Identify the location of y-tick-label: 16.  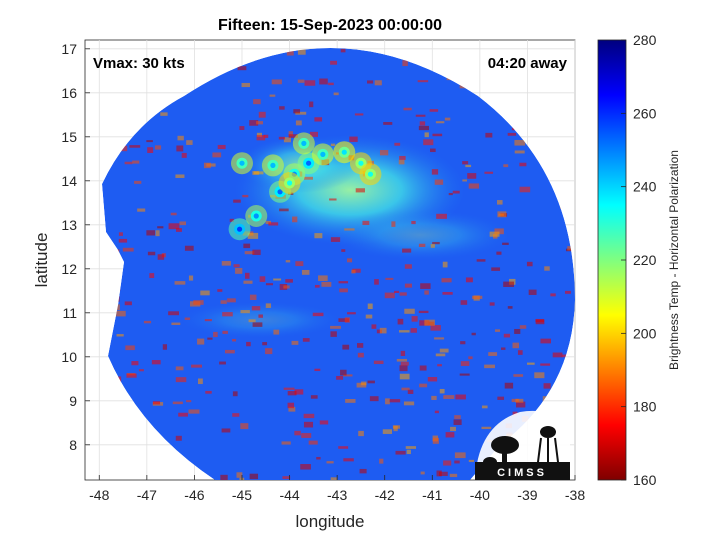
(69, 93).